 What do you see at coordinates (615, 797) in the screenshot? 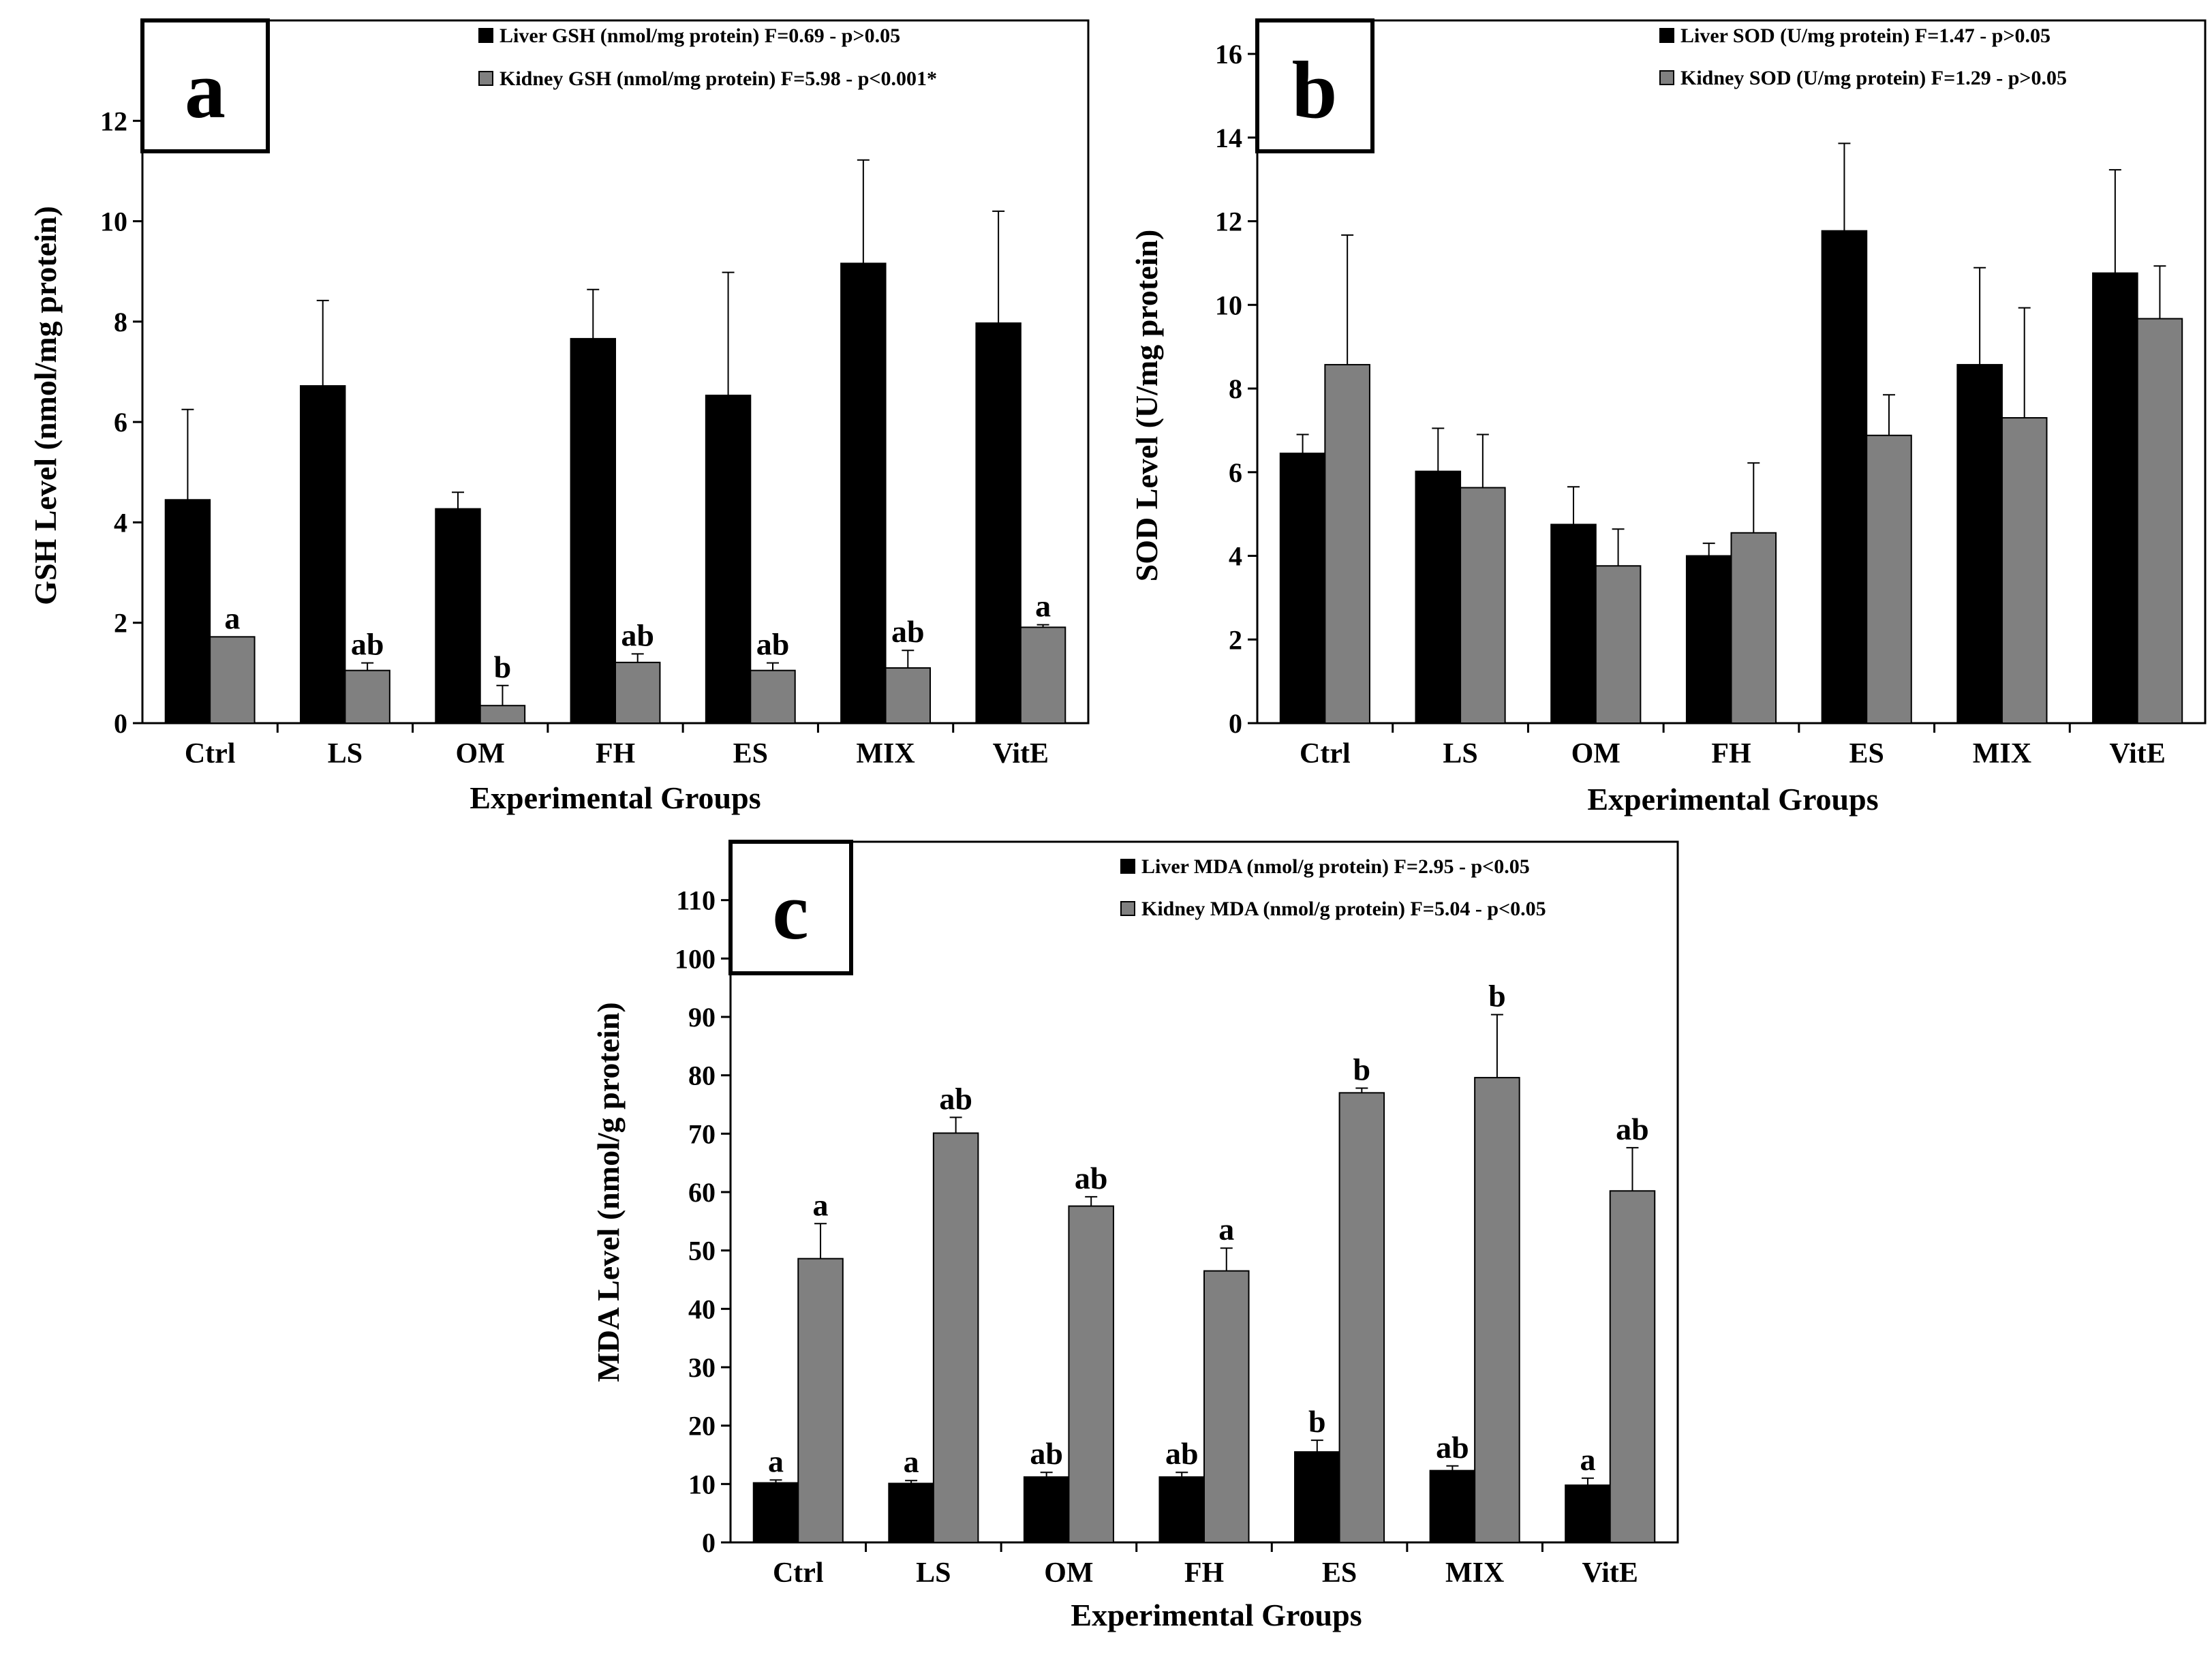
I see `x-axis-title: Experimental Groups` at bounding box center [615, 797].